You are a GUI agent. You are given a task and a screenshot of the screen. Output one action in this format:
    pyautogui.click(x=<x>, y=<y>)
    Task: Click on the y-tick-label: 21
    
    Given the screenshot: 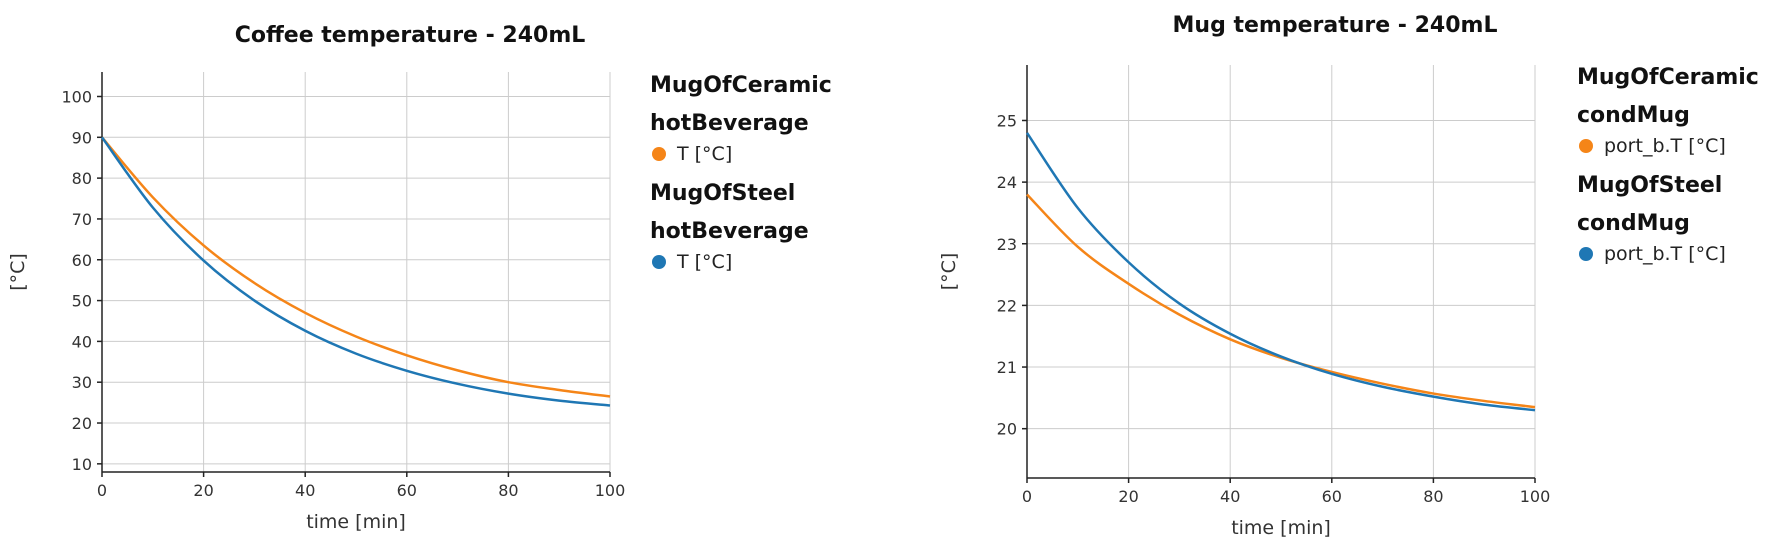 What is the action you would take?
    pyautogui.click(x=1007, y=367)
    